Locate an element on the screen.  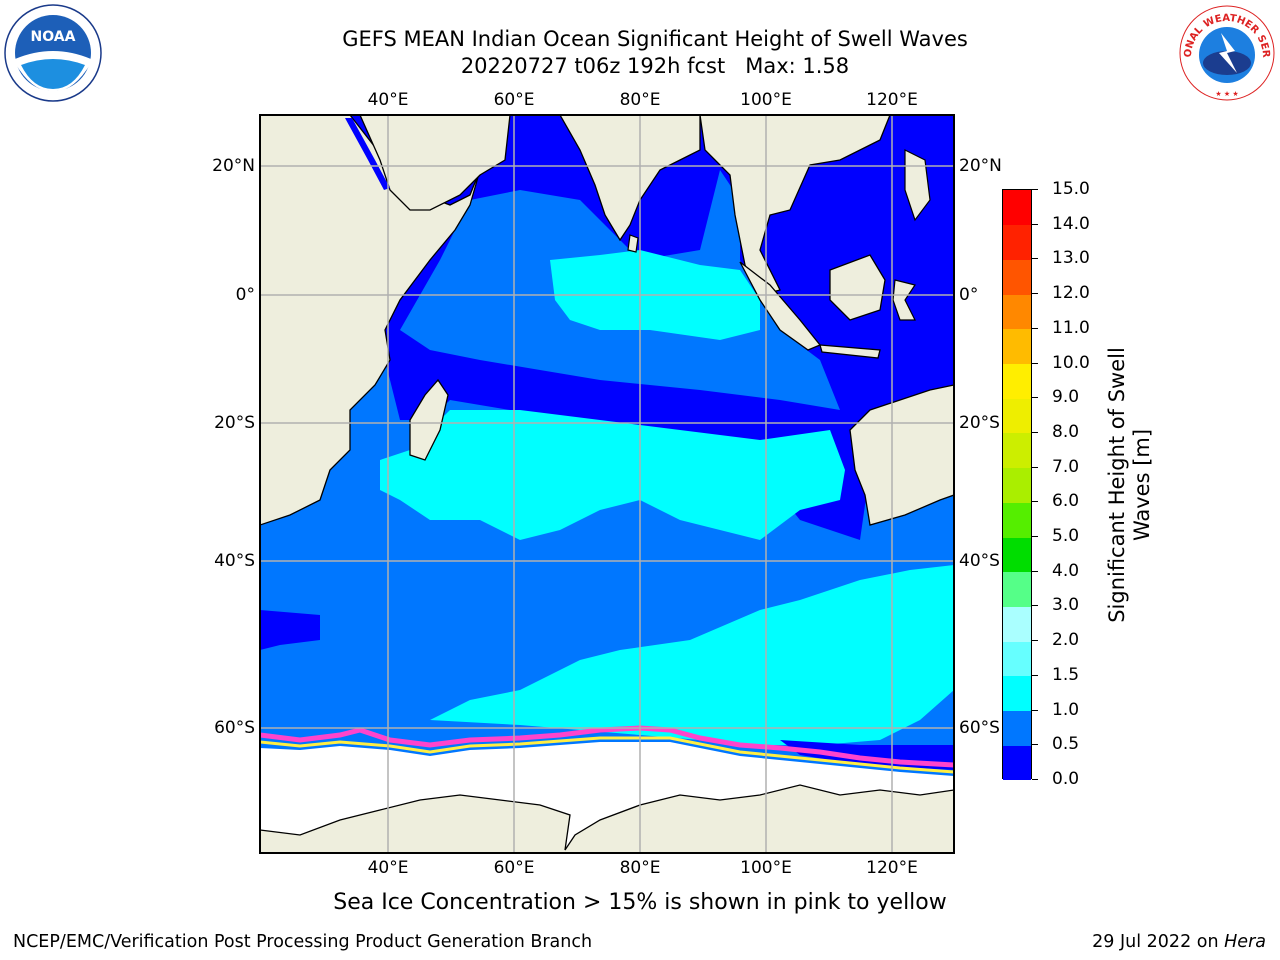
colorbar-tick-label: 13.0 is located at coordinates (1071, 258).